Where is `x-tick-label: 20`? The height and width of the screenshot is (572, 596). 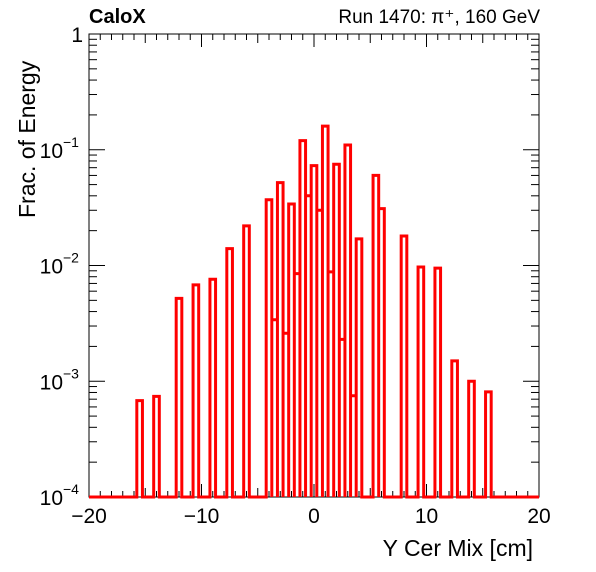
x-tick-label: 20 is located at coordinates (538, 516).